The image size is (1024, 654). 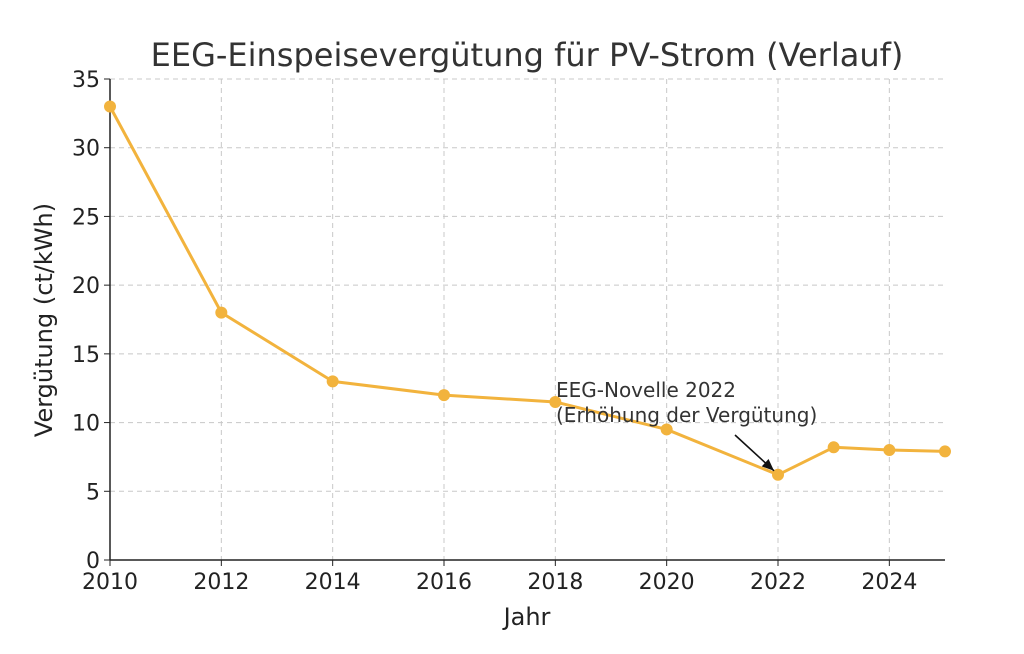 What do you see at coordinates (889, 582) in the screenshot?
I see `x-tick-label: 2024` at bounding box center [889, 582].